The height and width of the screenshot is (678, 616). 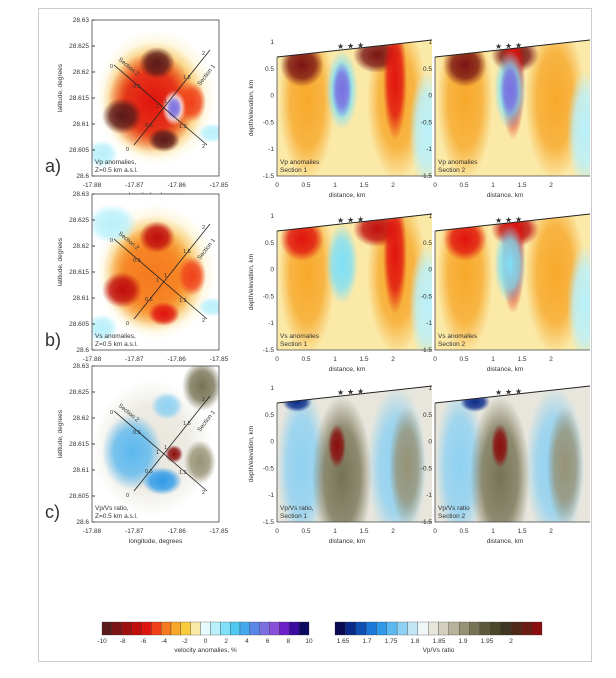 I want to click on section-1-mark: 2, so click(x=203, y=228).